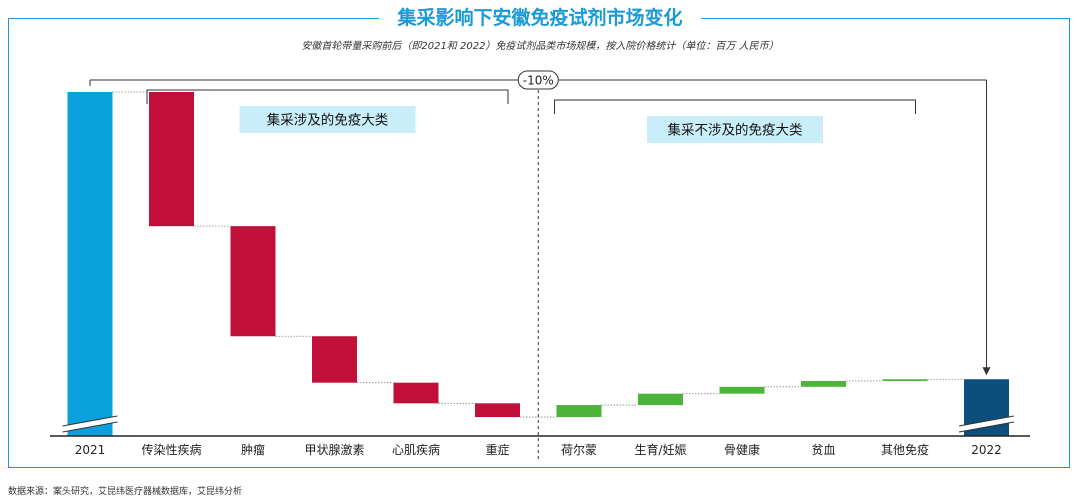  I want to click on bar-肿瘤, so click(253, 281).